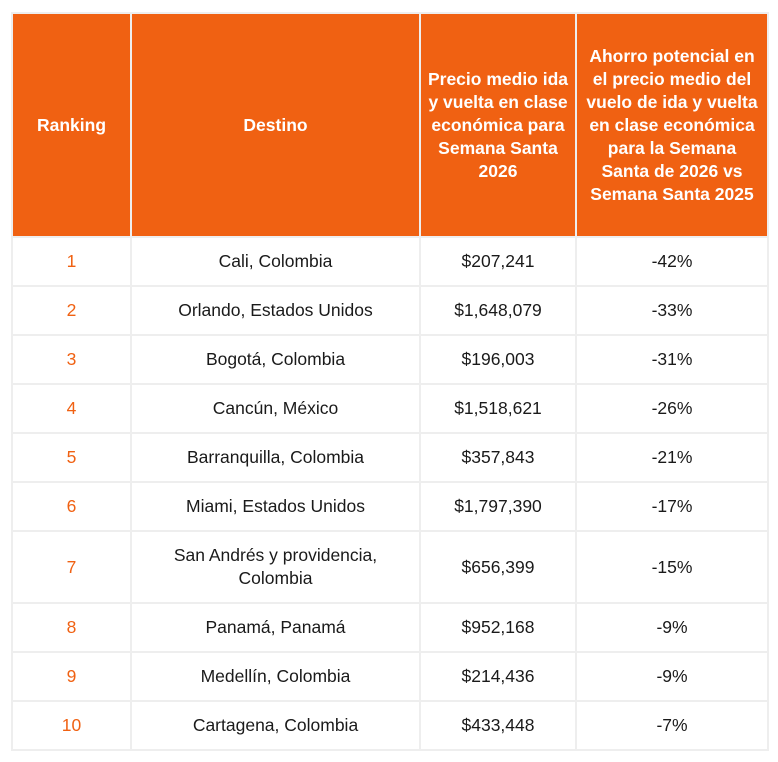  Describe the element at coordinates (672, 408) in the screenshot. I see `savings-cell: -26%` at that location.